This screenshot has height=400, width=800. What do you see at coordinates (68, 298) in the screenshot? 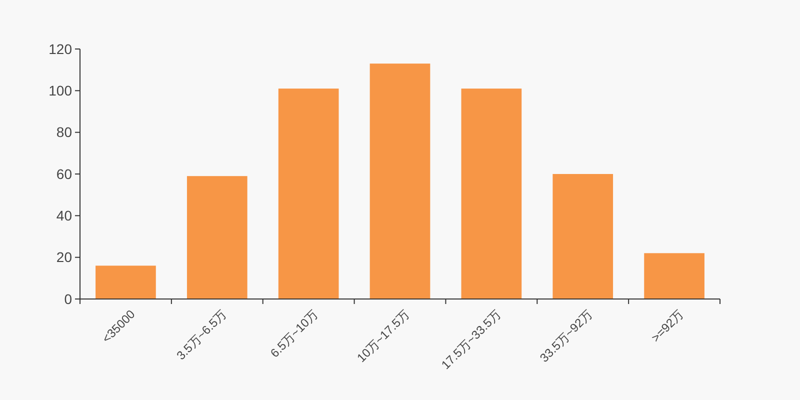
I see `y-tick-label: 0` at bounding box center [68, 298].